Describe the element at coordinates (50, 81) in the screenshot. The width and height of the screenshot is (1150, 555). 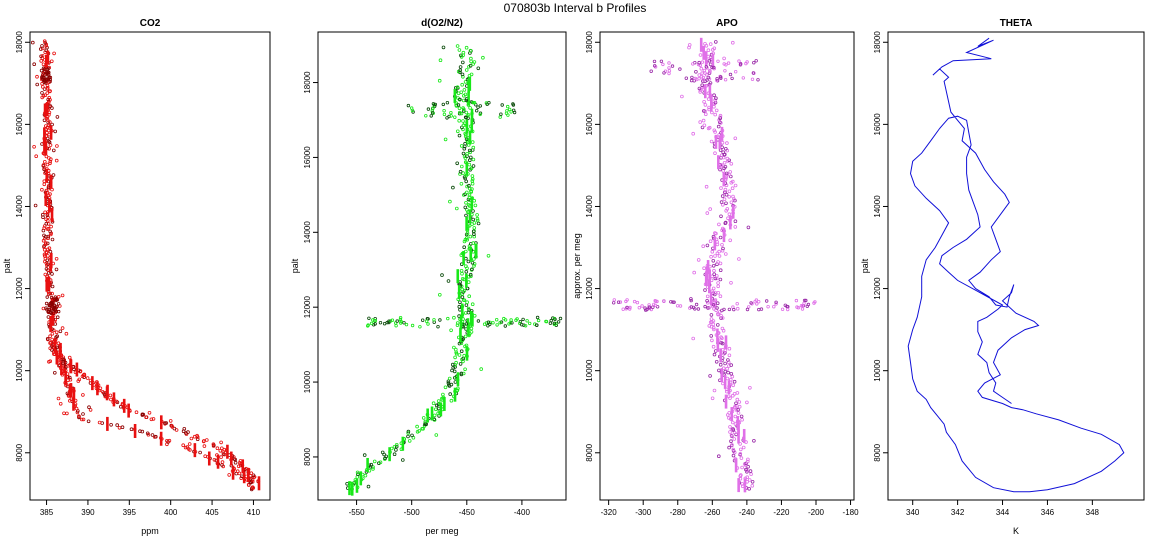
I see `co2-top-point` at that location.